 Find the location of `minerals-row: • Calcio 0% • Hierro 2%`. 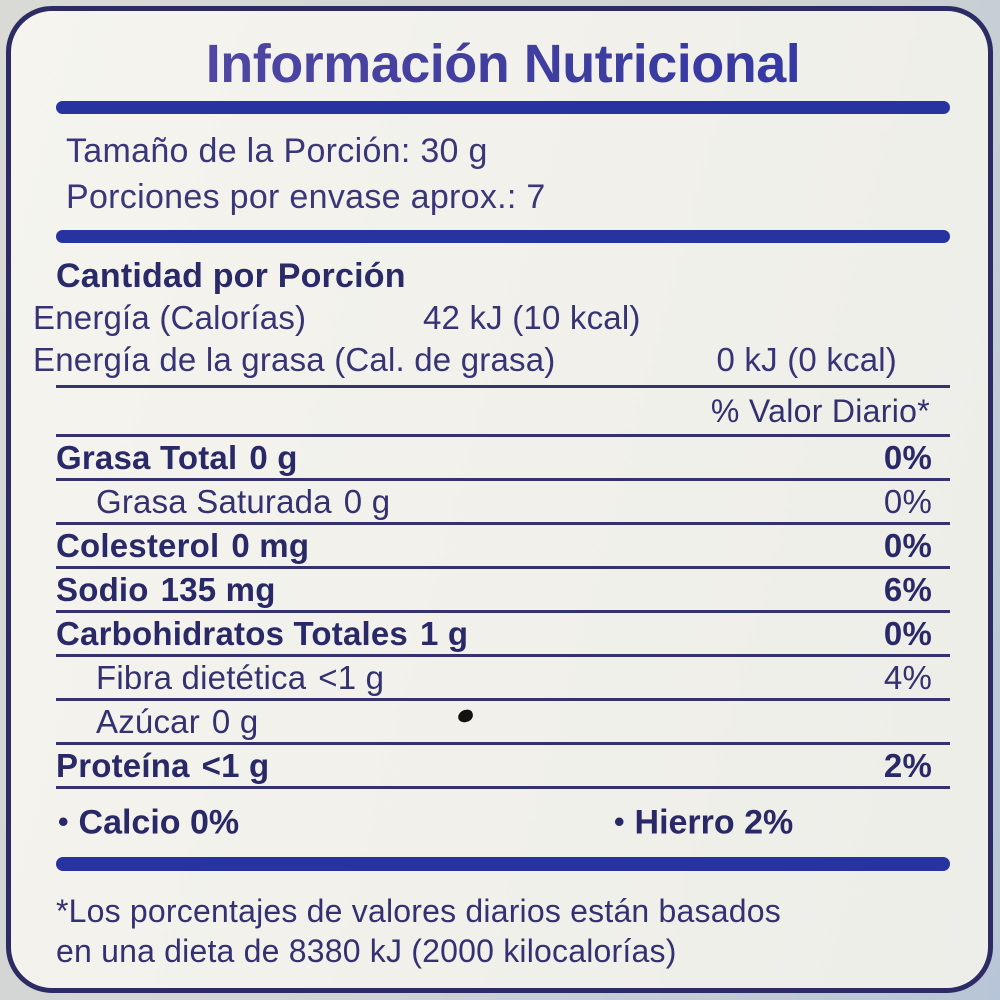

minerals-row: • Calcio 0% • Hierro 2% is located at coordinates (503, 823).